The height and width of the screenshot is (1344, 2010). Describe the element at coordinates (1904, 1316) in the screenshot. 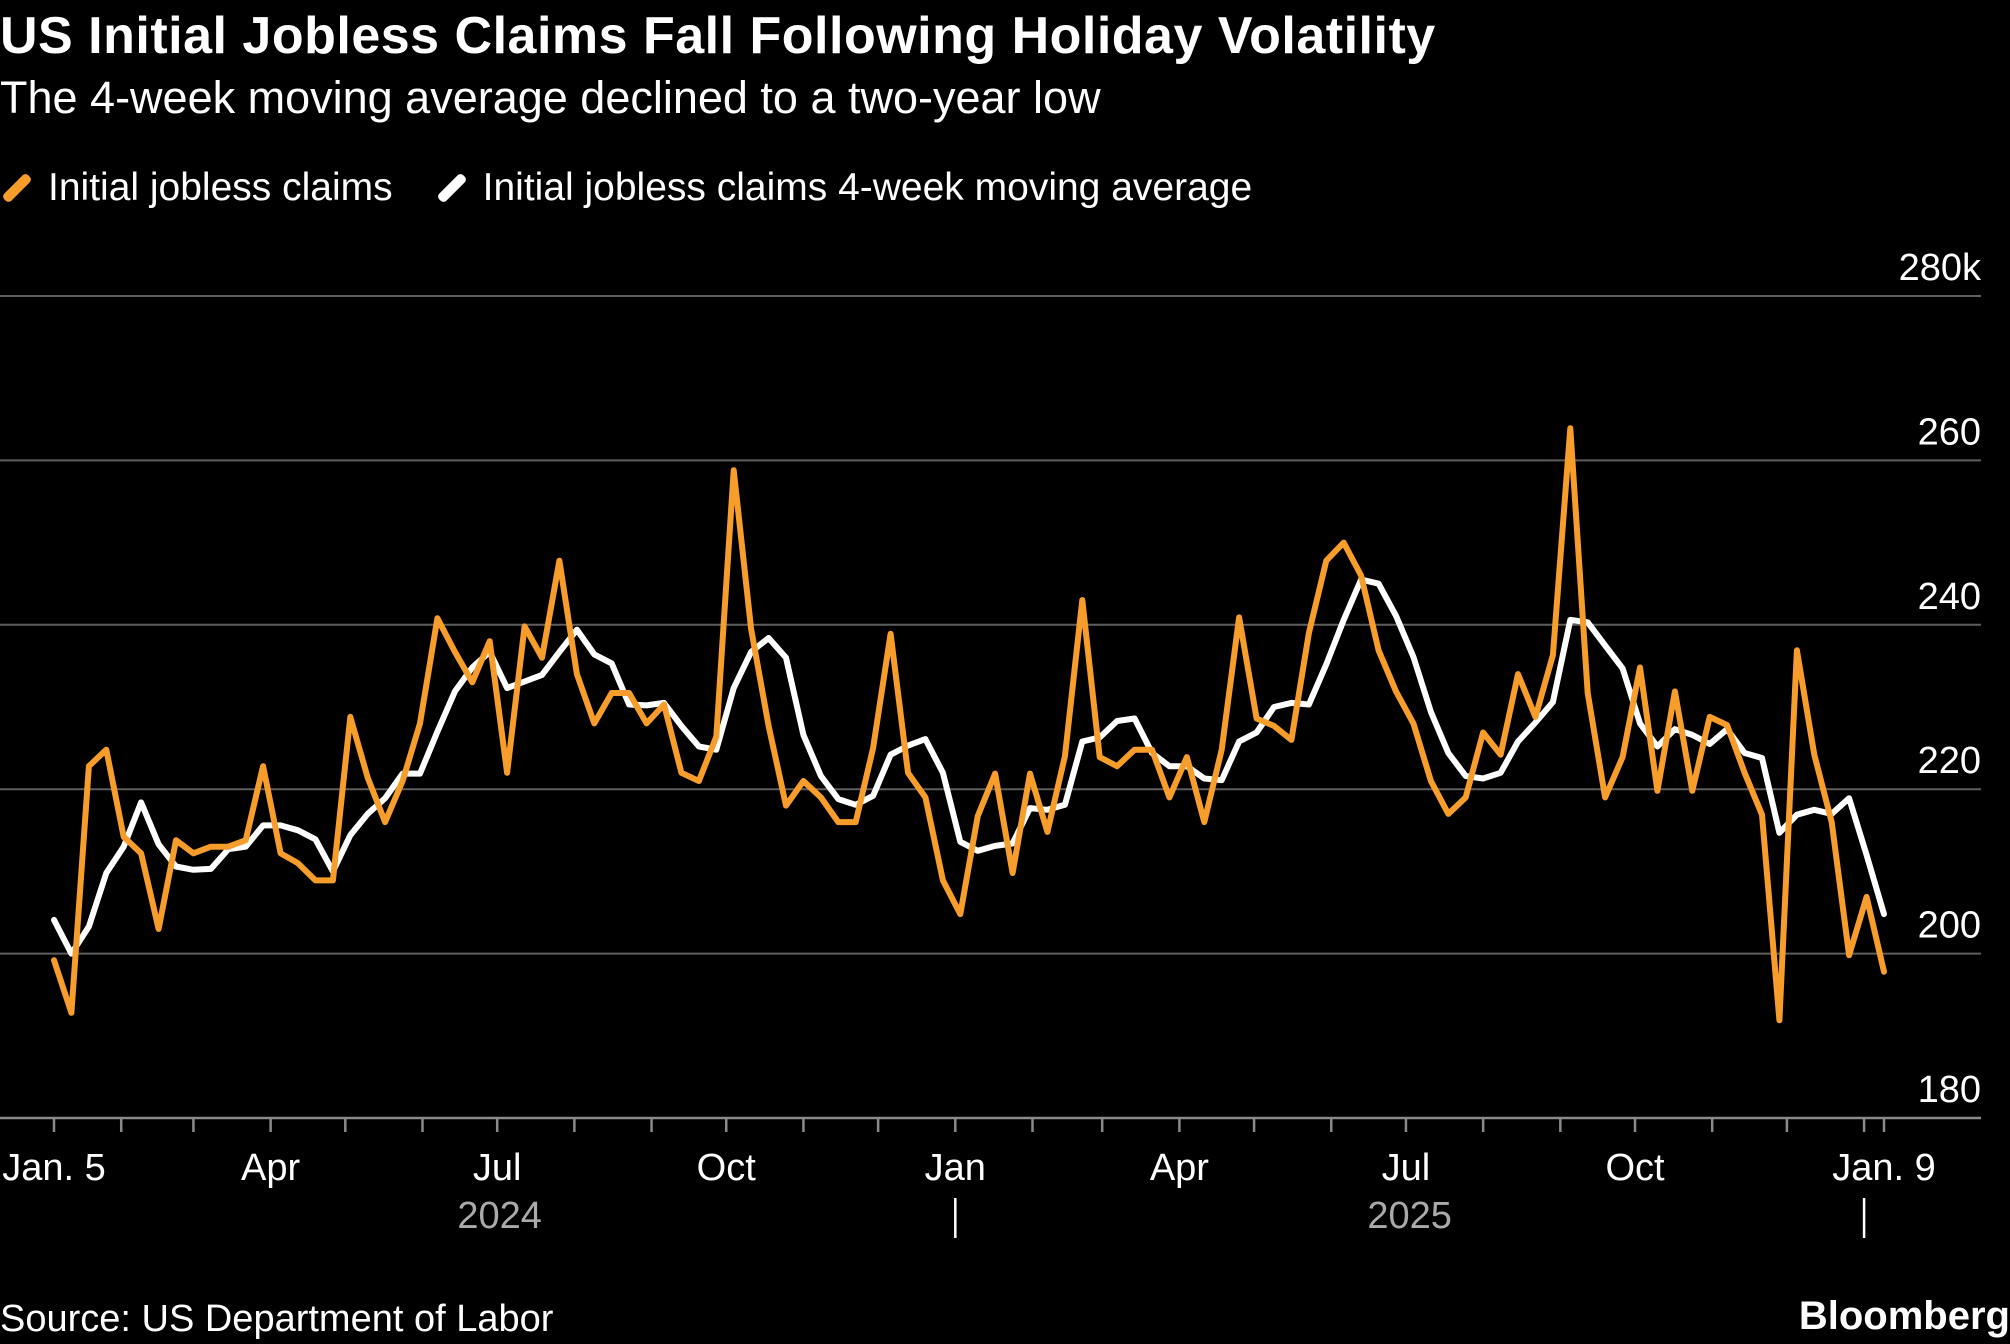

I see `bloomberg-logo: Bloomberg` at that location.